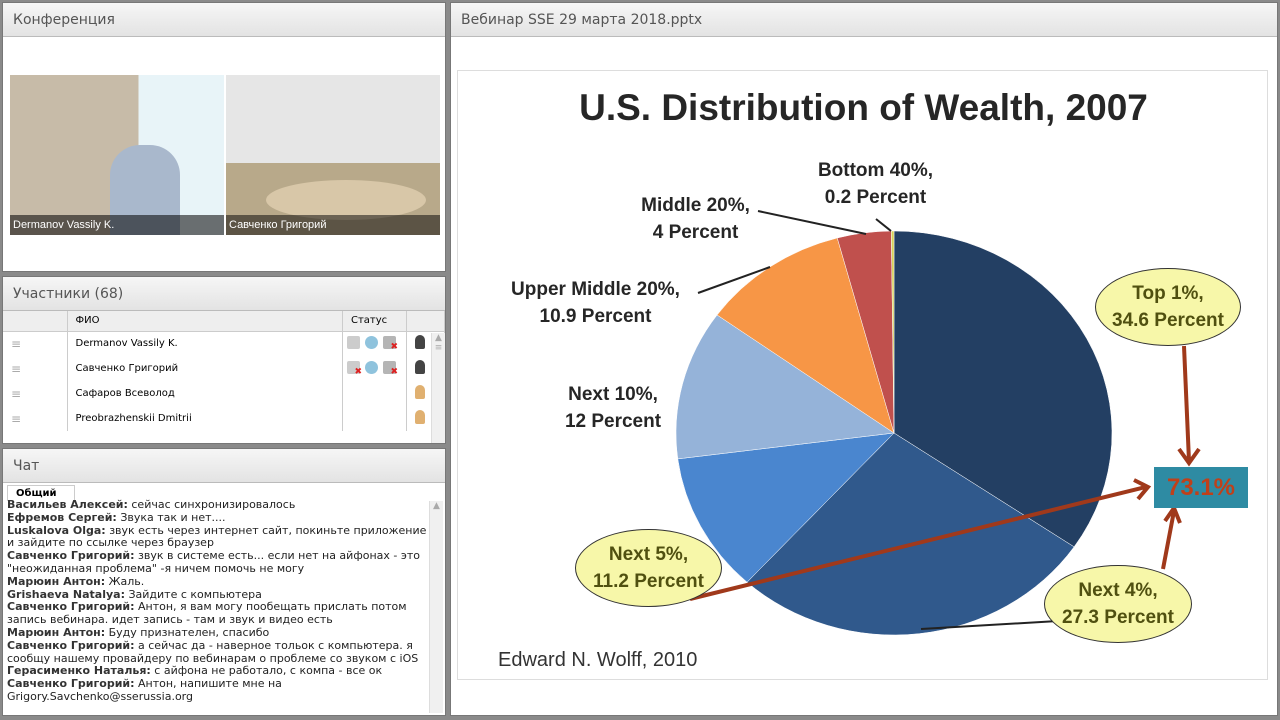 The image size is (1280, 720). Describe the element at coordinates (205, 418) in the screenshot. I see `participant-name: Preobrazhenskii Dmitrii` at that location.